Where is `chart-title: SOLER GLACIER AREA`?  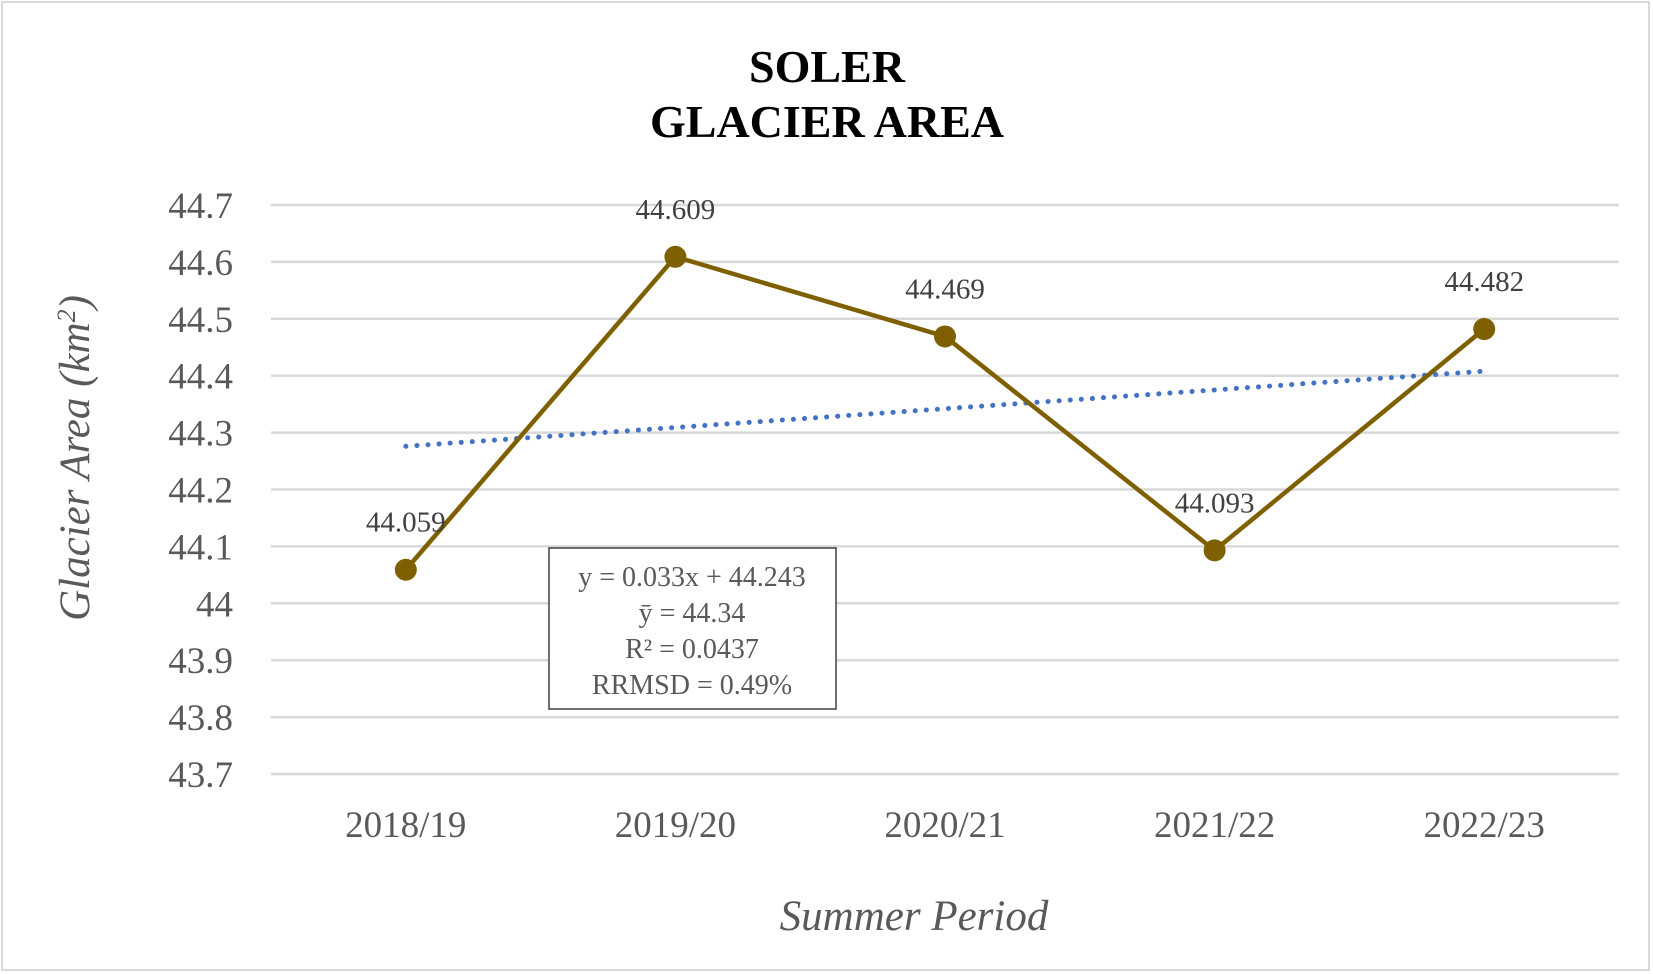
chart-title: SOLER GLACIER AREA is located at coordinates (827, 94).